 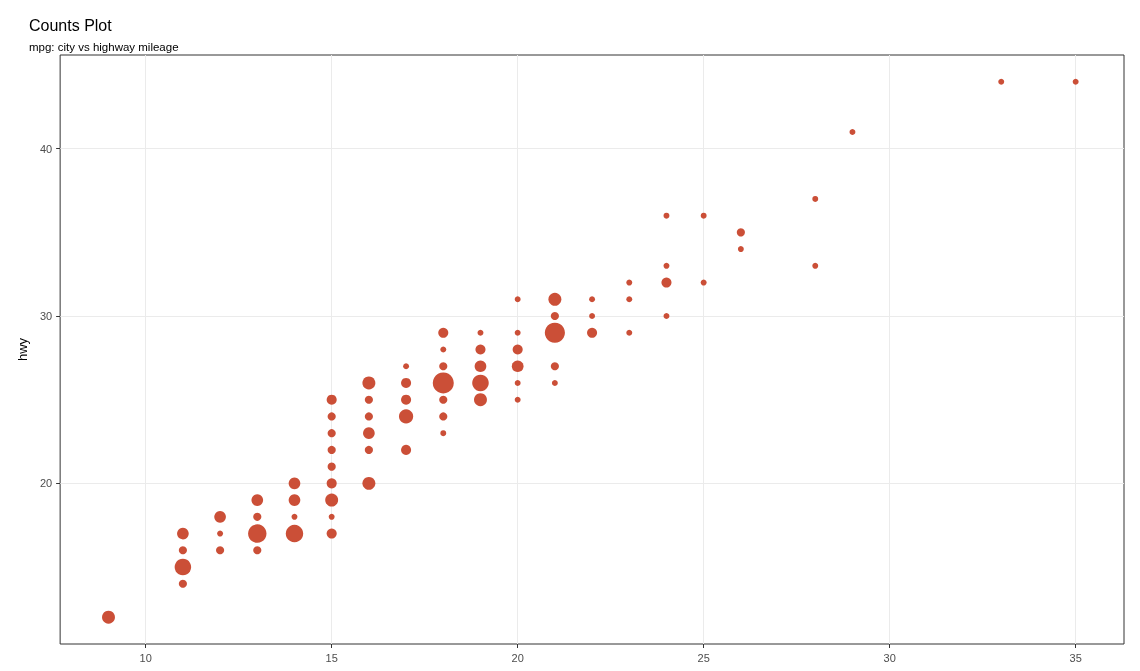 What do you see at coordinates (331, 657) in the screenshot?
I see `x-tick-label: 15` at bounding box center [331, 657].